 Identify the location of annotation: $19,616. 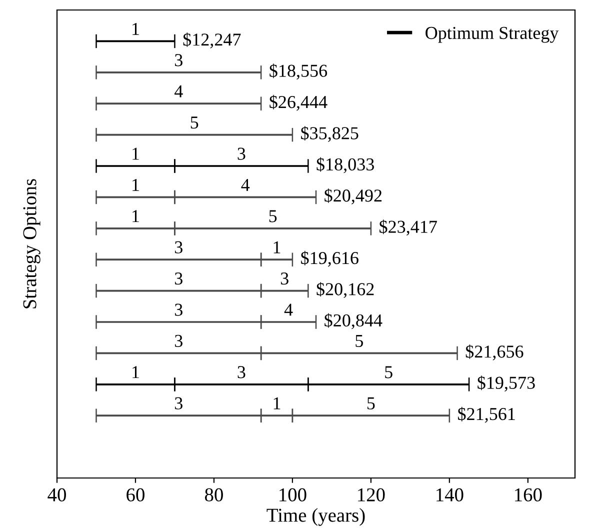
(329, 258).